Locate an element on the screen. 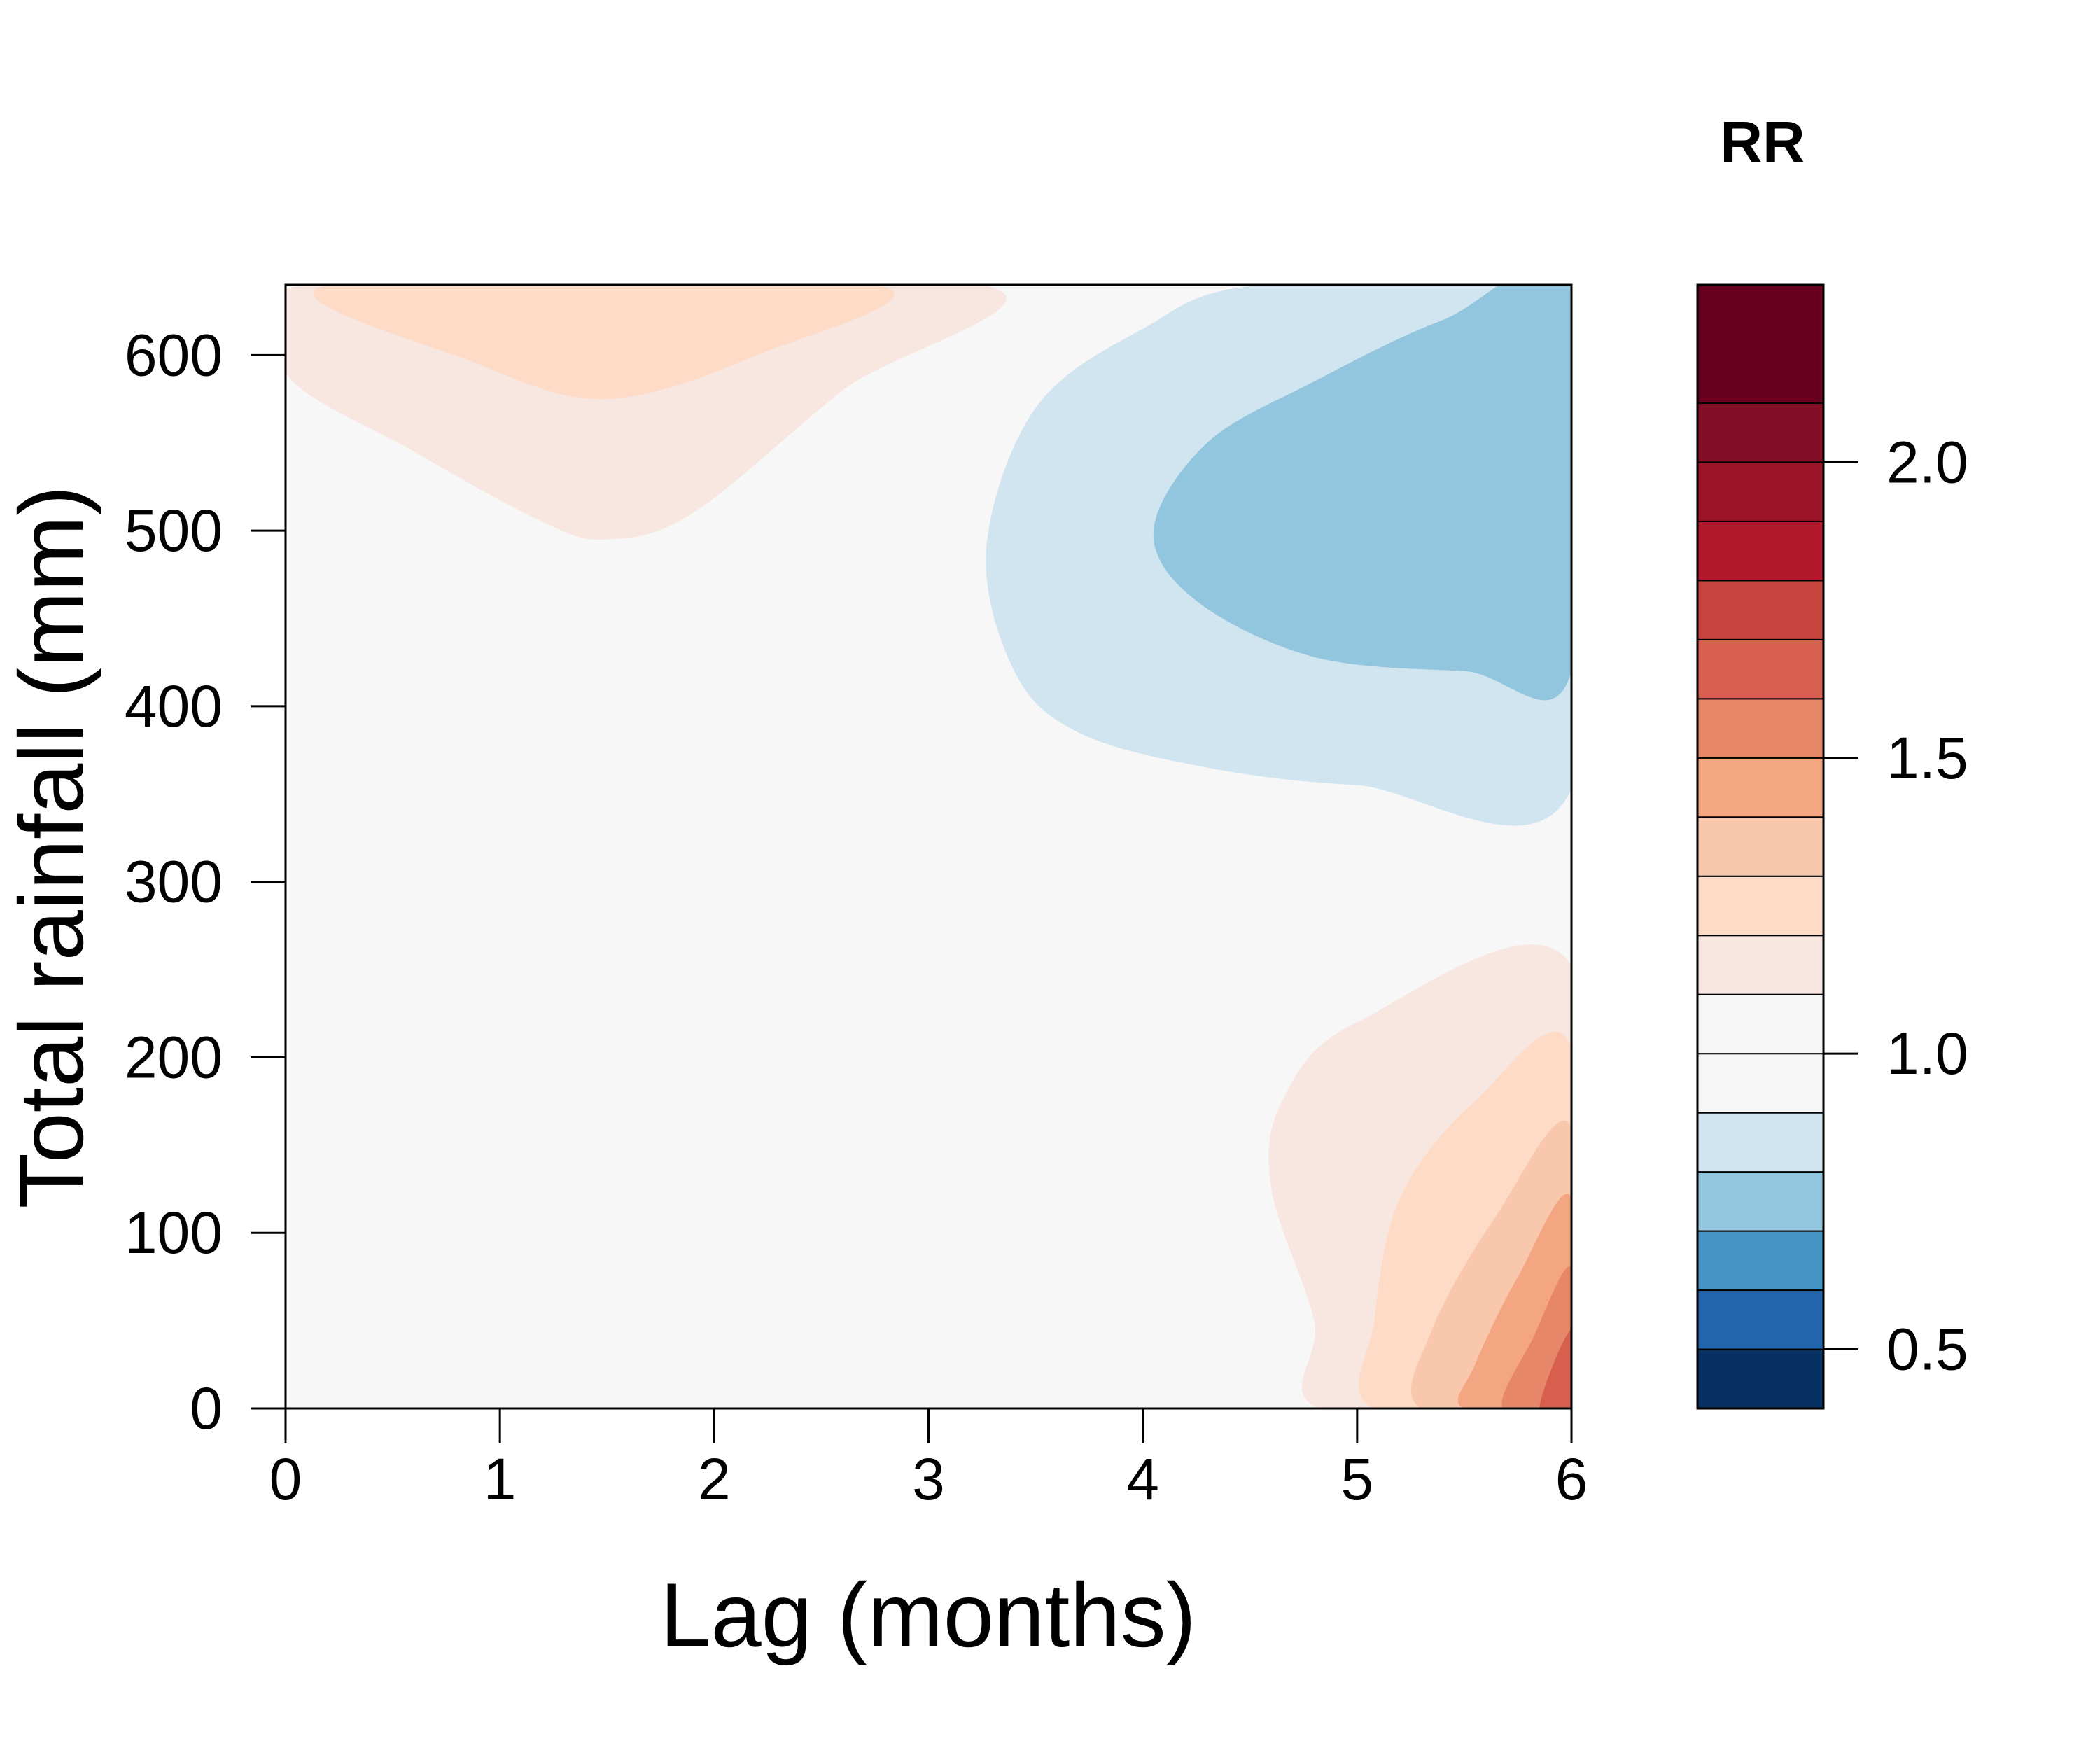  x-tick-label: 4 is located at coordinates (1142, 1479).